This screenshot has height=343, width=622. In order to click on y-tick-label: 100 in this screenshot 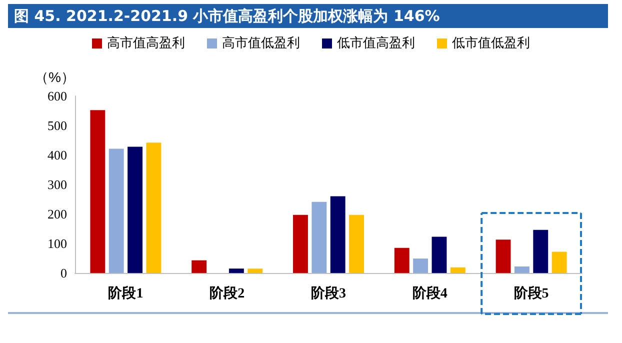, I will do `click(57, 243)`.